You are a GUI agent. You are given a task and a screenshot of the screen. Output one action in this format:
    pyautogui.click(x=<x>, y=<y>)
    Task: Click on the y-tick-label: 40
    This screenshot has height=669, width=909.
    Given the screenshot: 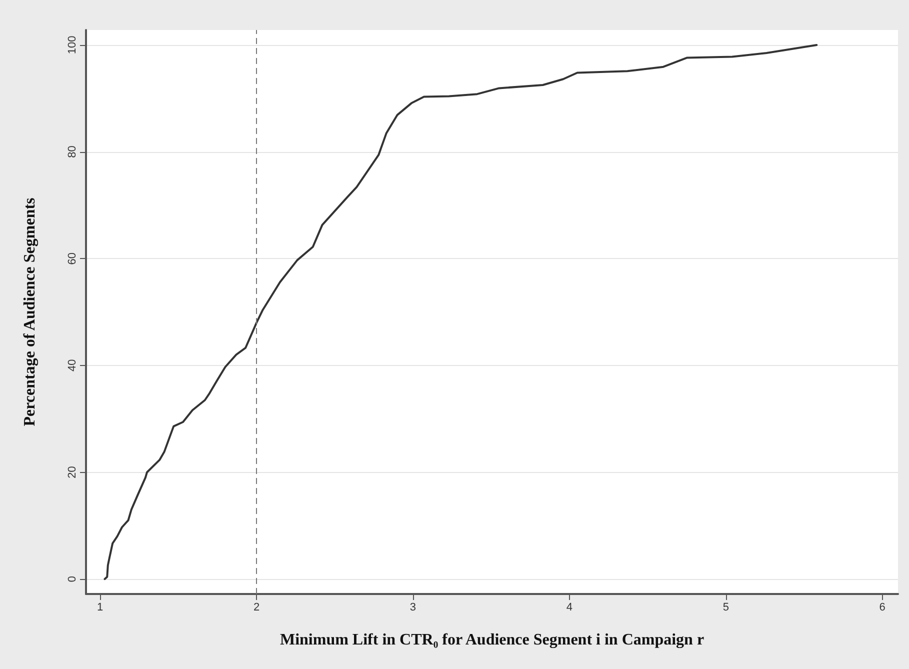 What is the action you would take?
    pyautogui.click(x=72, y=365)
    